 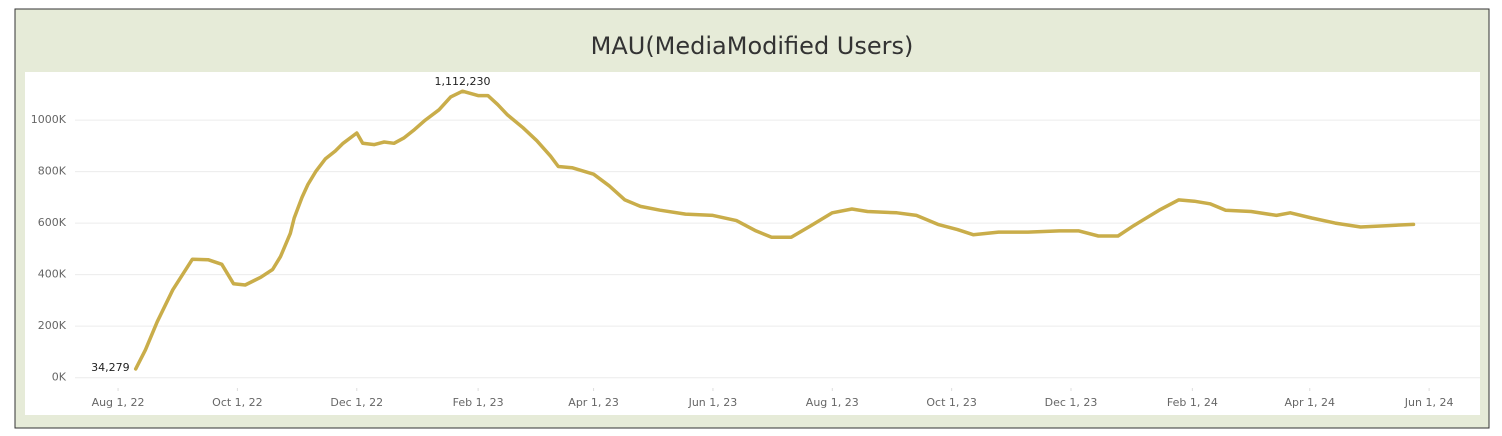 I want to click on y-tick-label: 800K, so click(x=52, y=171).